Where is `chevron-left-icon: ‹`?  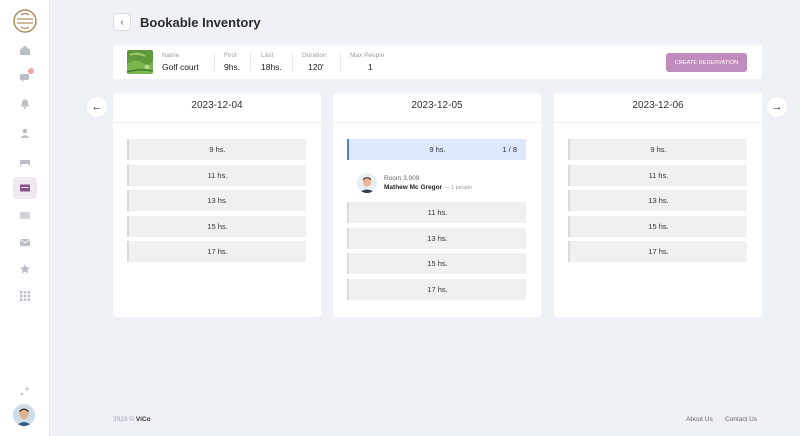 chevron-left-icon: ‹ is located at coordinates (122, 22).